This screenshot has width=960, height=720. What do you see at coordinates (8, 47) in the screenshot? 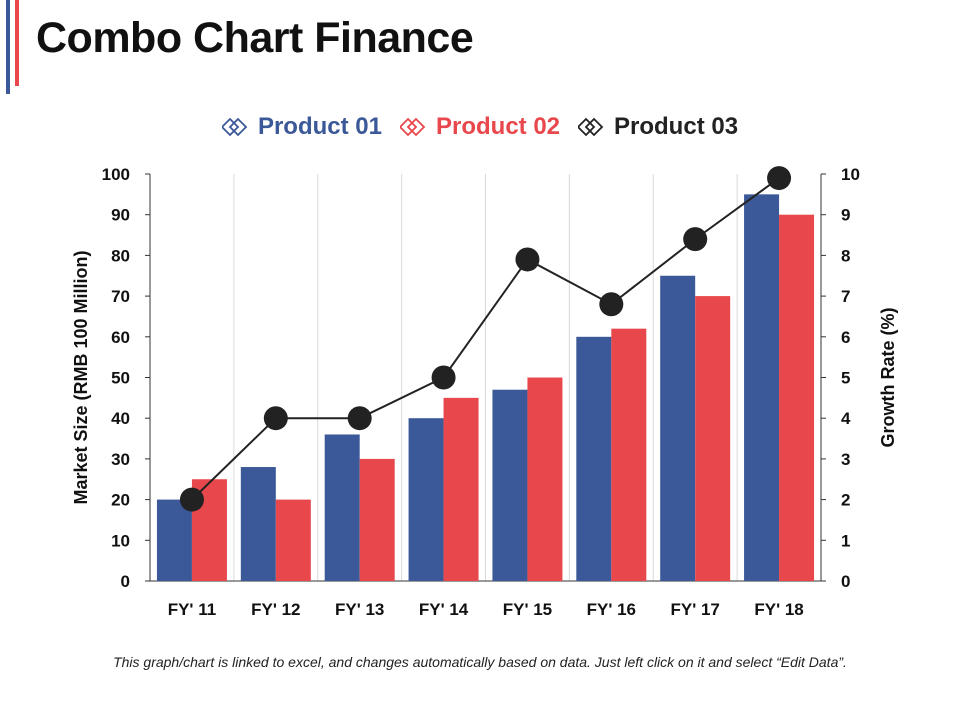
I see `accent-bar-blue` at bounding box center [8, 47].